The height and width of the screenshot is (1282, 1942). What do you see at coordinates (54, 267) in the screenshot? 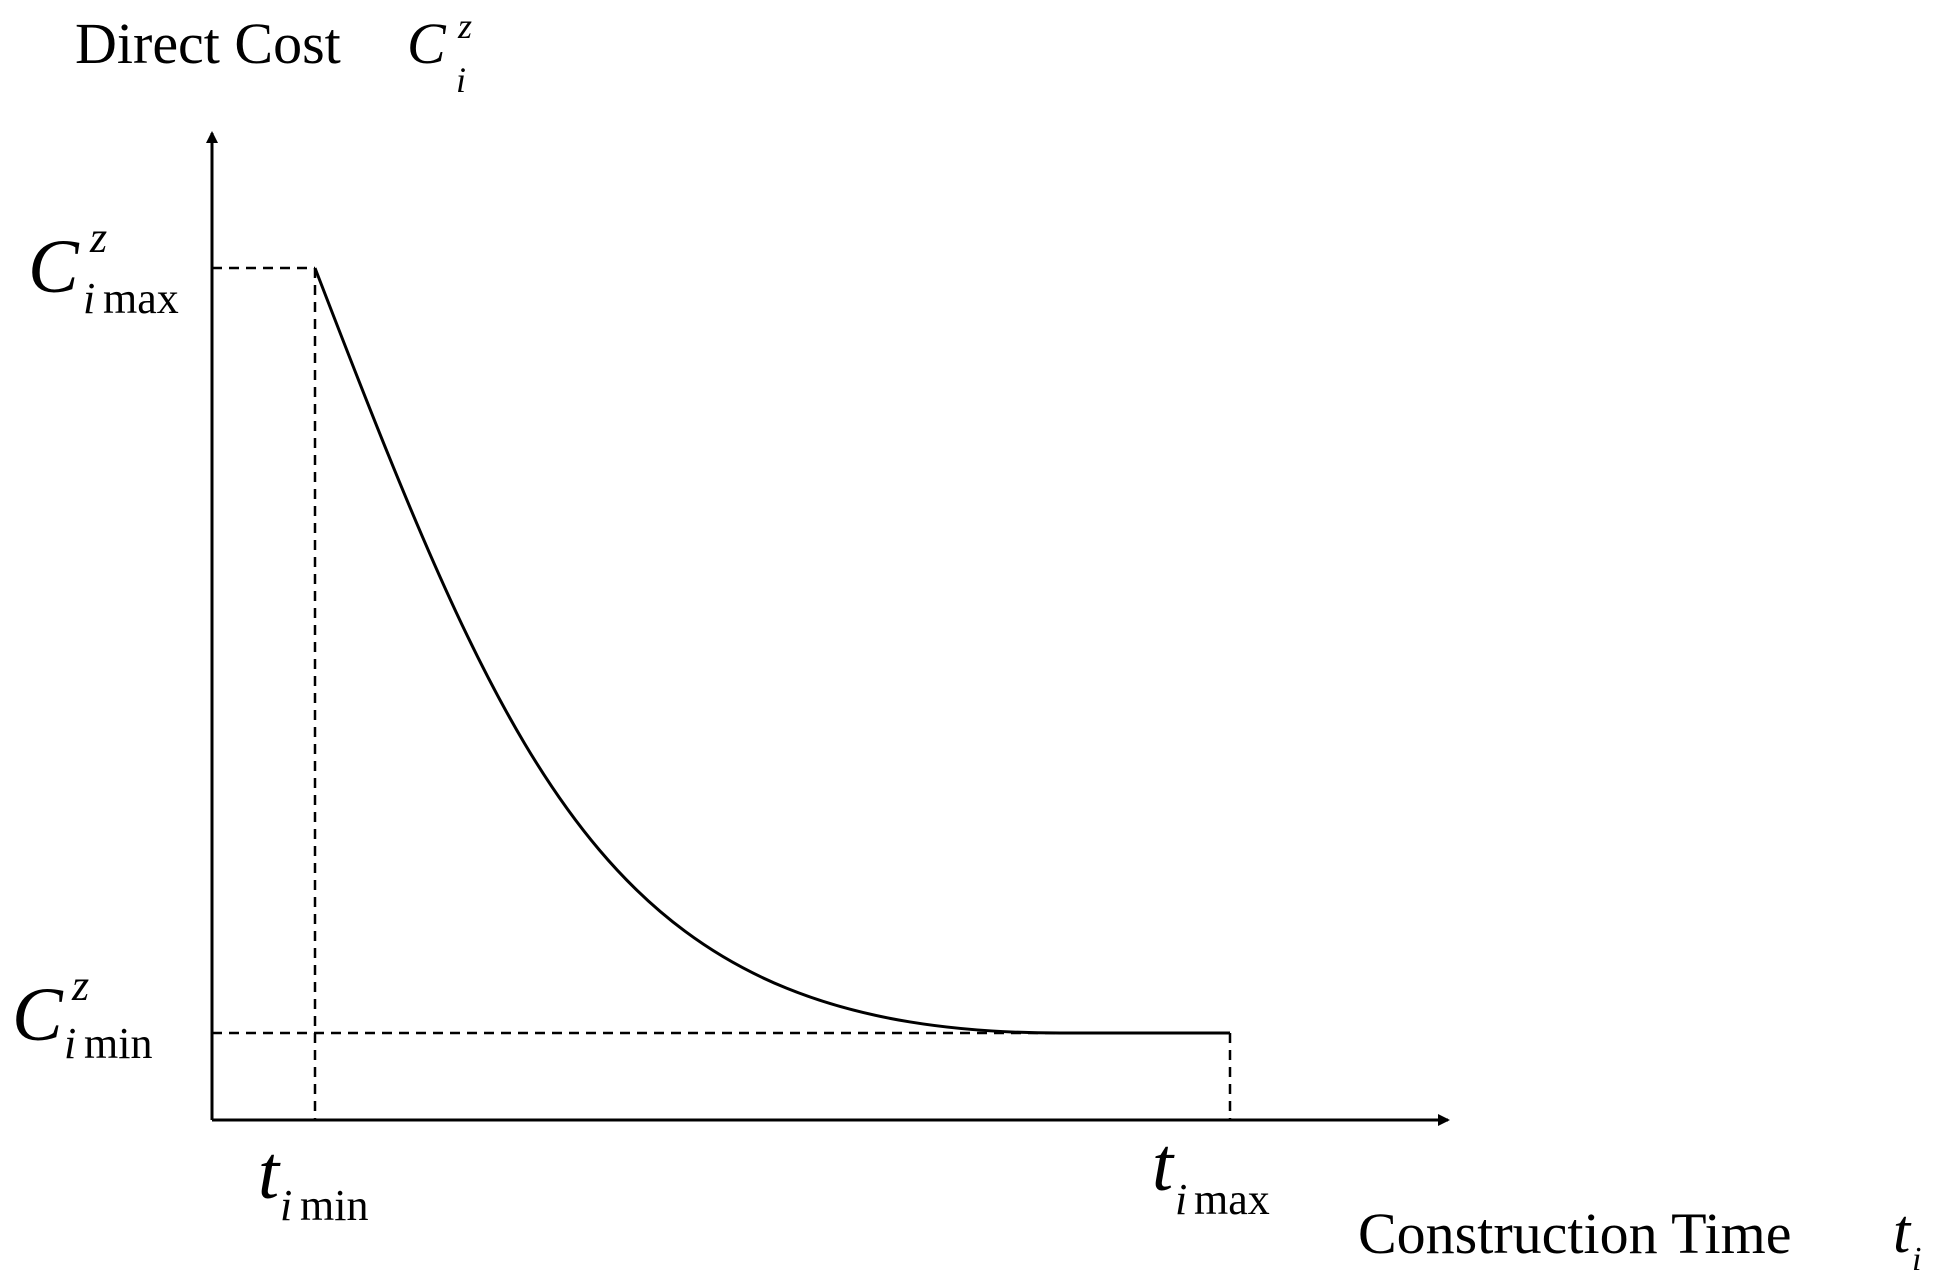
I see `c-max-symbol: C` at bounding box center [54, 267].